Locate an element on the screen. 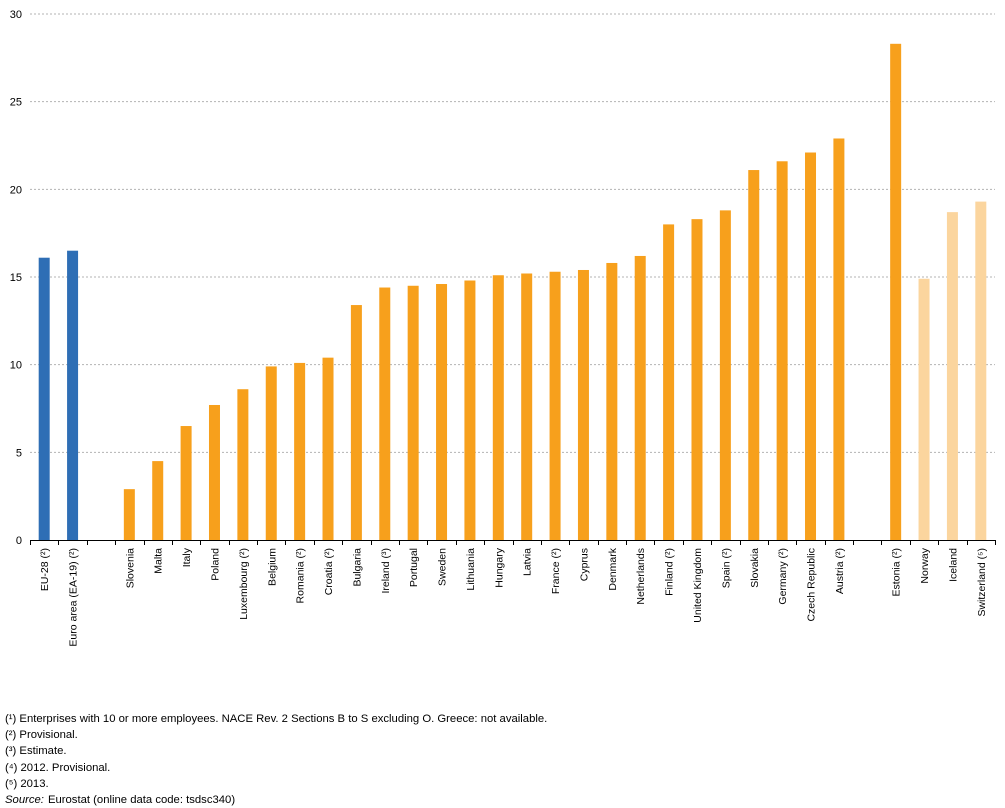  x-axis is located at coordinates (513, 542).